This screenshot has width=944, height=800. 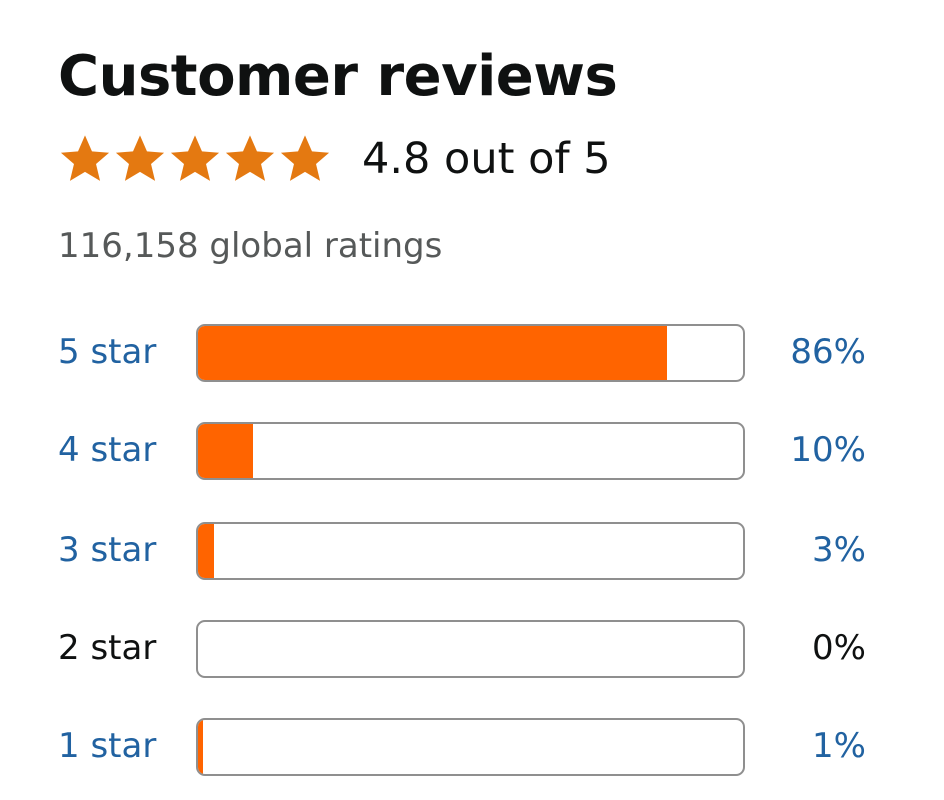 I want to click on average-rating: 4.8 out of 5, so click(x=486, y=159).